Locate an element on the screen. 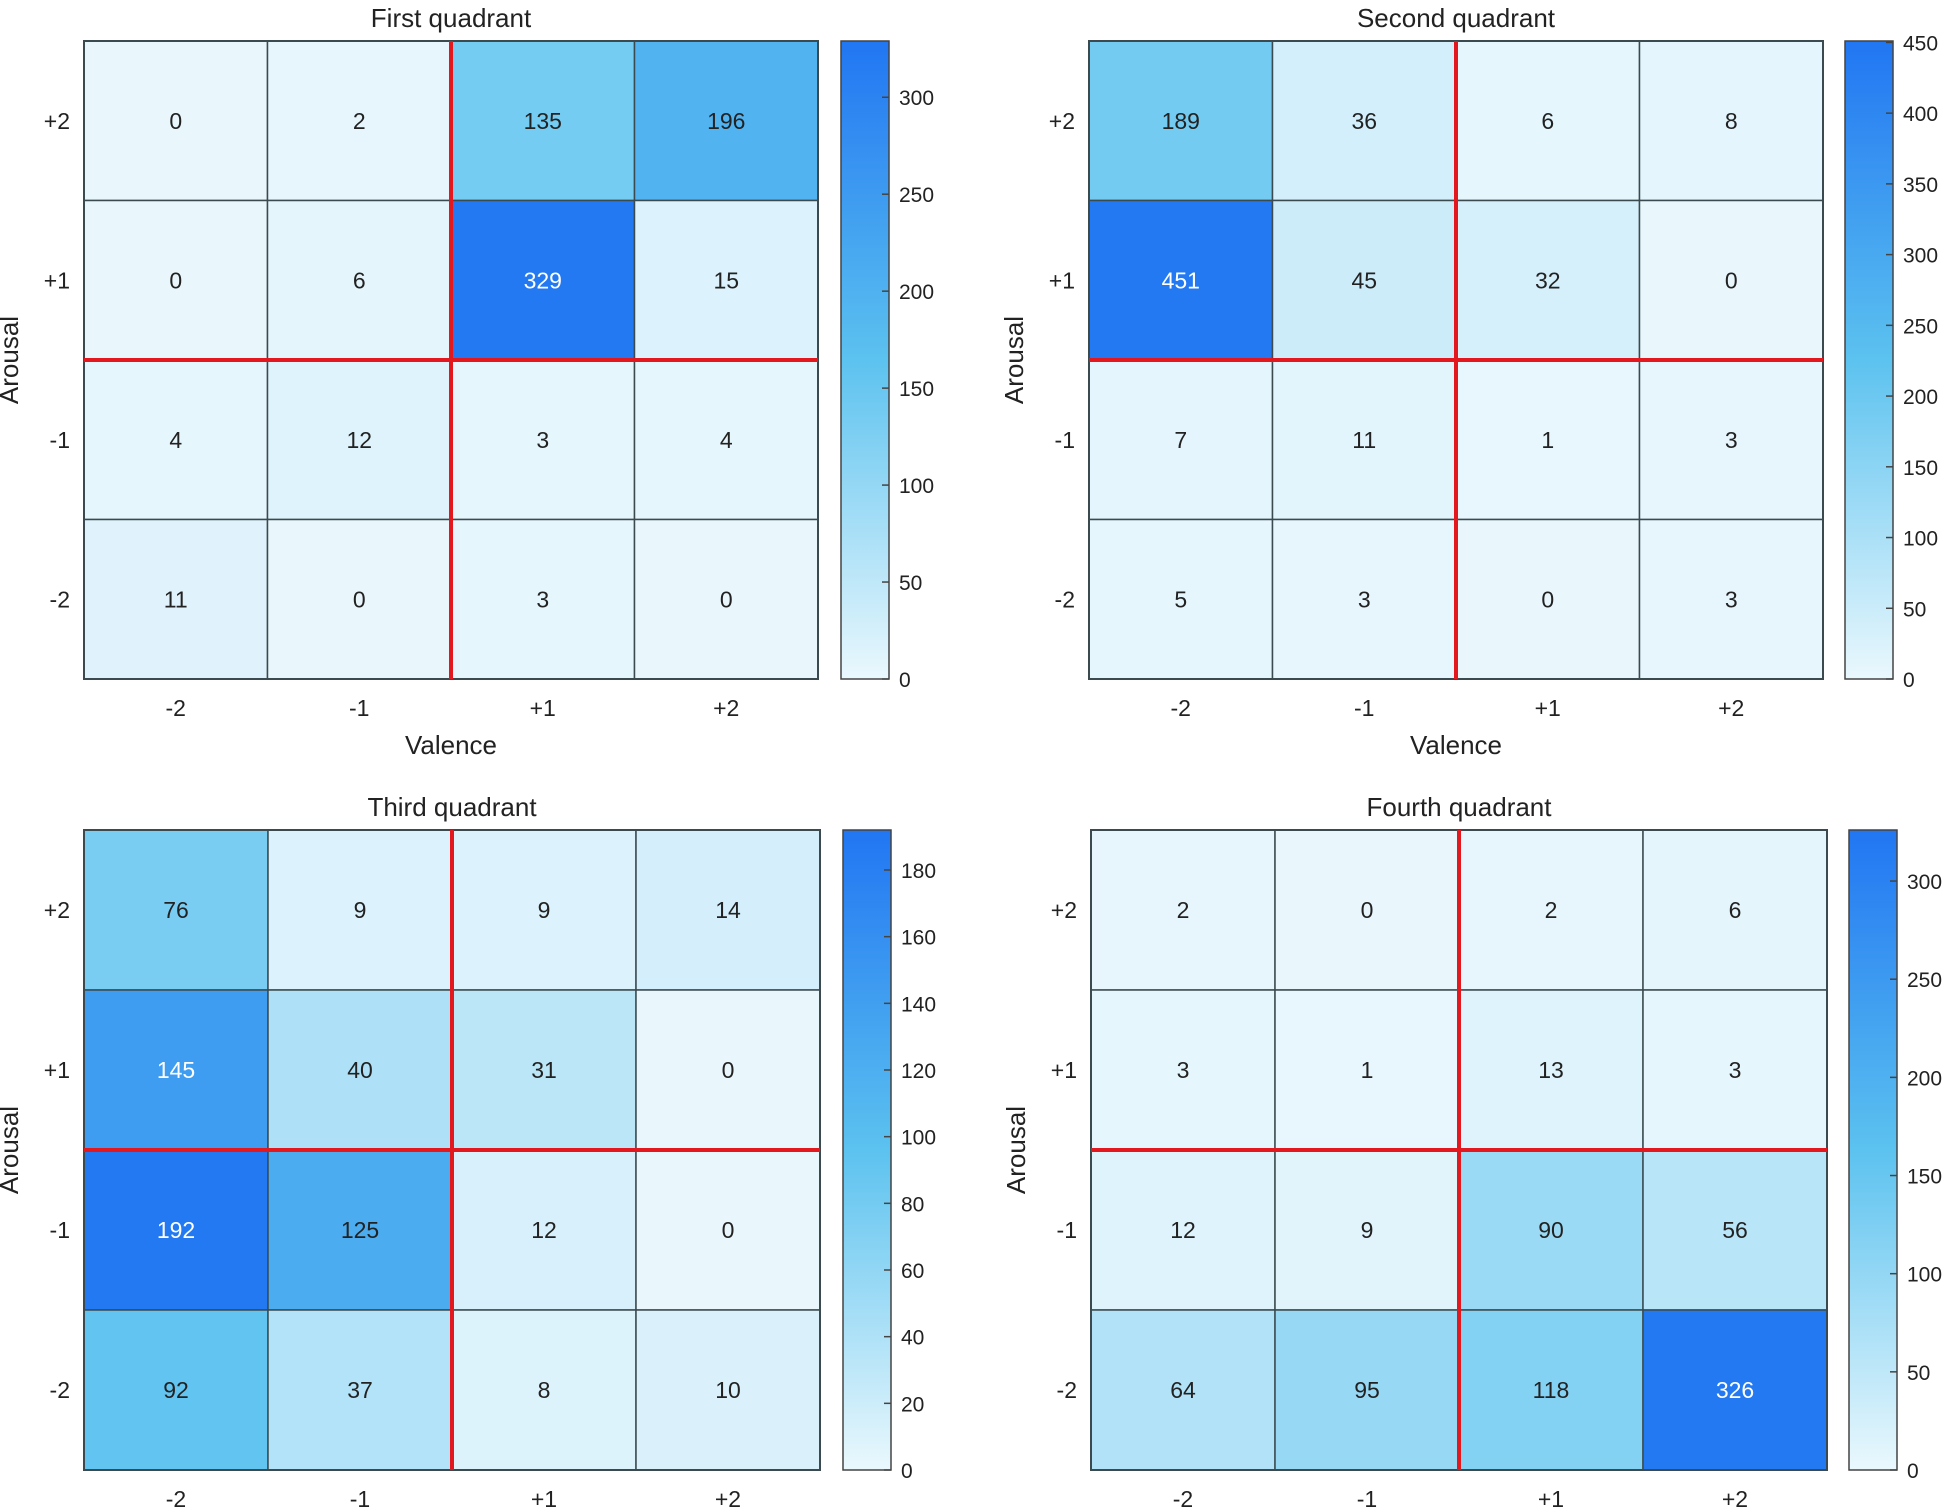 The image size is (1950, 1510). cell-value-label: 37 is located at coordinates (360, 1390).